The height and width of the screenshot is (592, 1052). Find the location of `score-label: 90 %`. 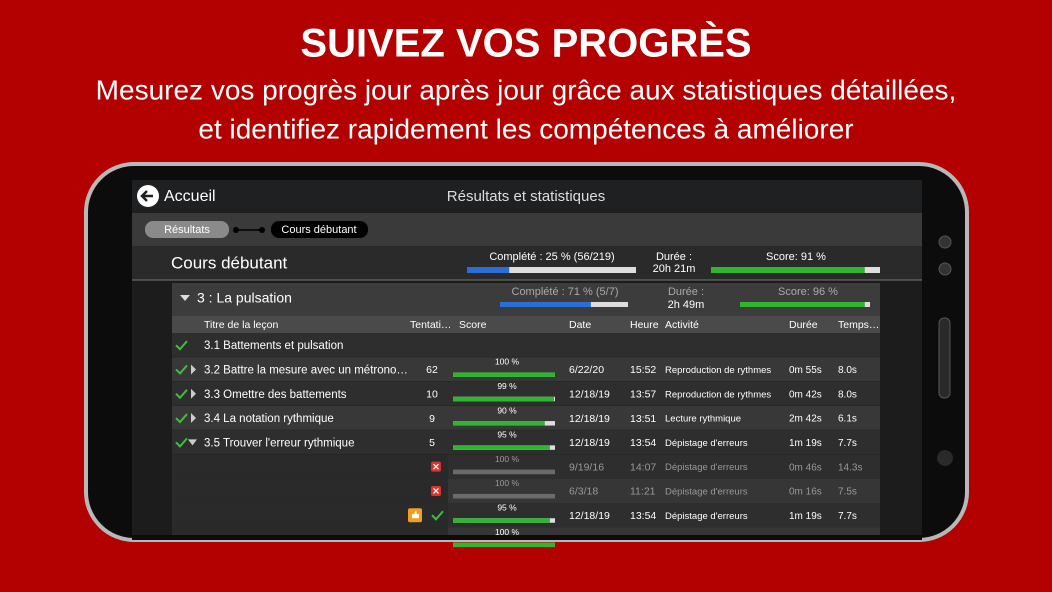

score-label: 90 % is located at coordinates (507, 410).